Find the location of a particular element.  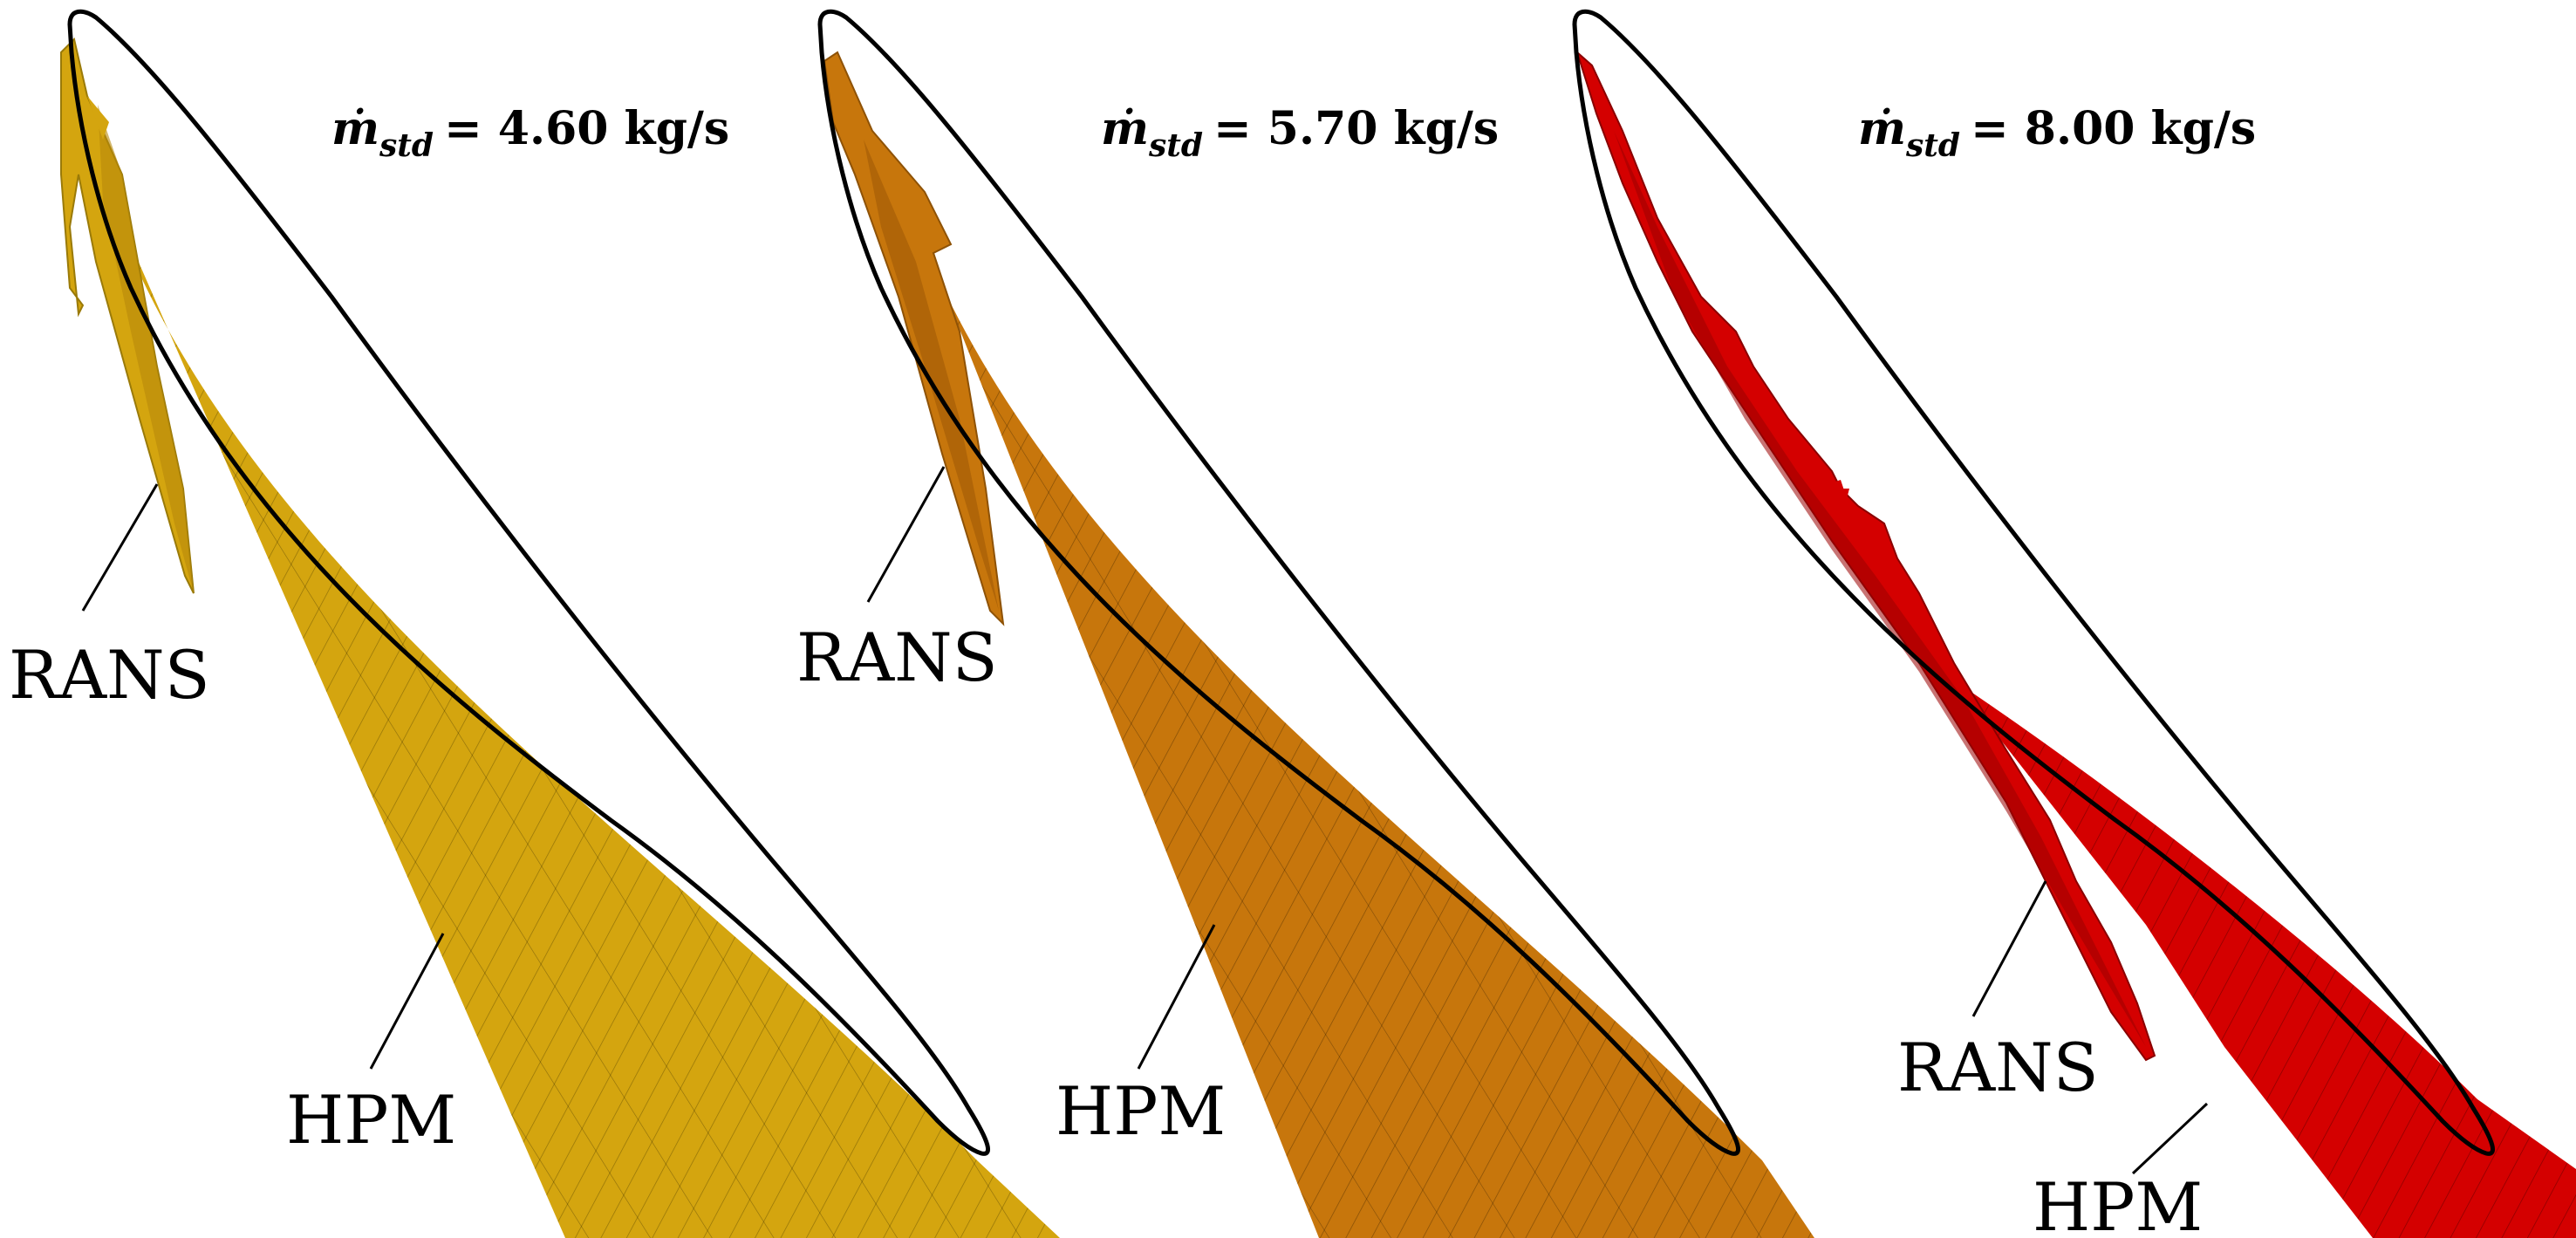

panel-3-title-symbol: ṁ is located at coordinates (1882, 128).